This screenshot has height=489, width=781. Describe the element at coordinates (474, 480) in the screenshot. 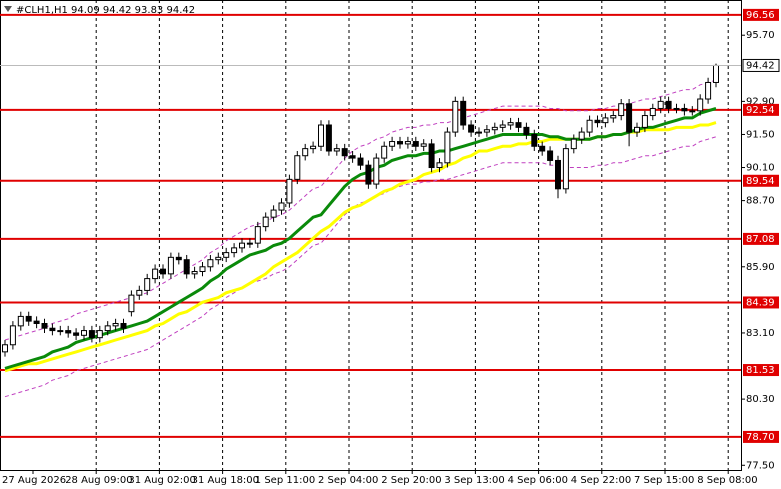

I see `x-tick-label: 3 Sep 13:00` at that location.